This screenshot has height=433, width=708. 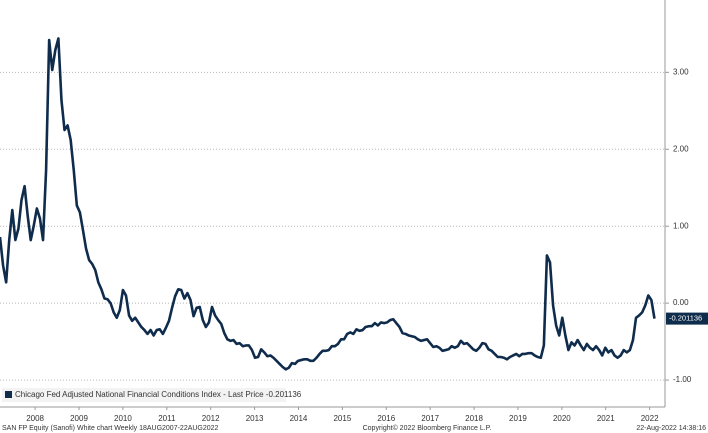 What do you see at coordinates (681, 302) in the screenshot?
I see `y-tick-label: 0.00` at bounding box center [681, 302].